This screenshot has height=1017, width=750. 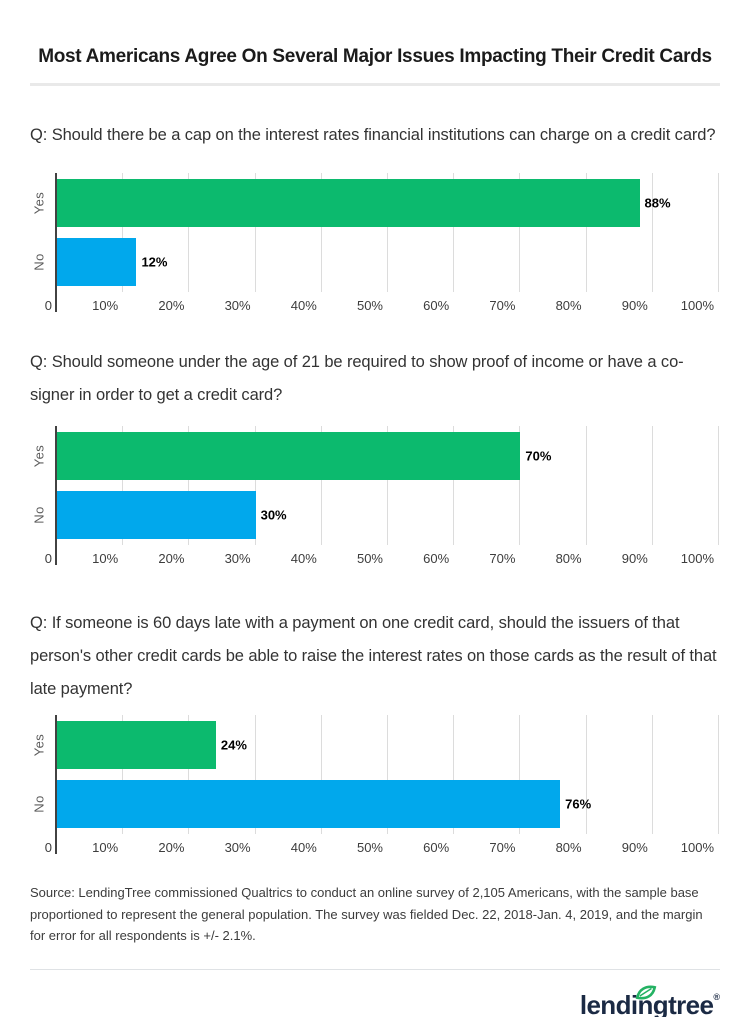 What do you see at coordinates (650, 1001) in the screenshot?
I see `lendingtree-logo: lendingtree®` at bounding box center [650, 1001].